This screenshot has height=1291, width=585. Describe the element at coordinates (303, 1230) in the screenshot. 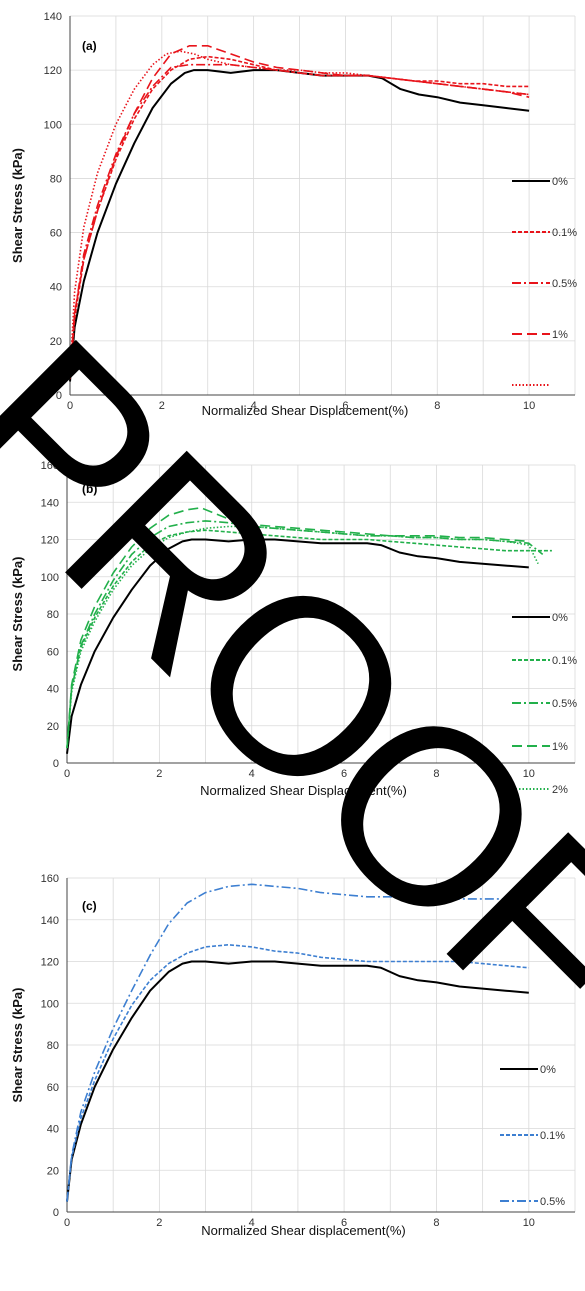

I see `x-axis-label: Normalized Shear displacement(%)` at that location.